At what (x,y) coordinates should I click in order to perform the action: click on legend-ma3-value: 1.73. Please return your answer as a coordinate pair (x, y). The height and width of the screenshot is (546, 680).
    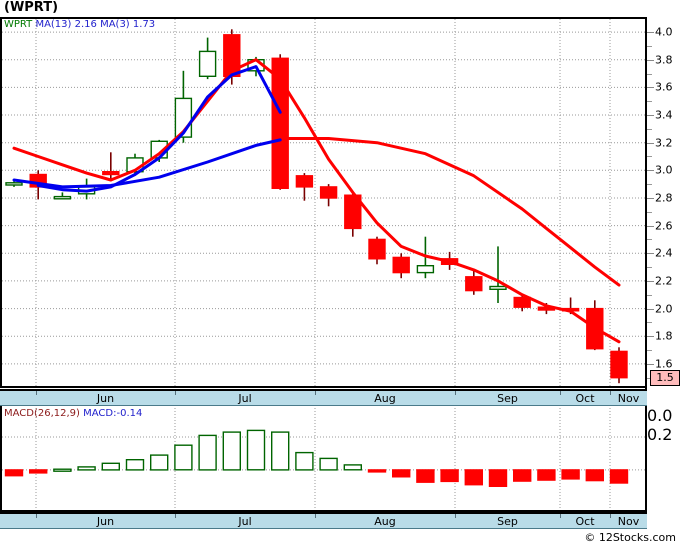
    Looking at the image, I should click on (144, 24).